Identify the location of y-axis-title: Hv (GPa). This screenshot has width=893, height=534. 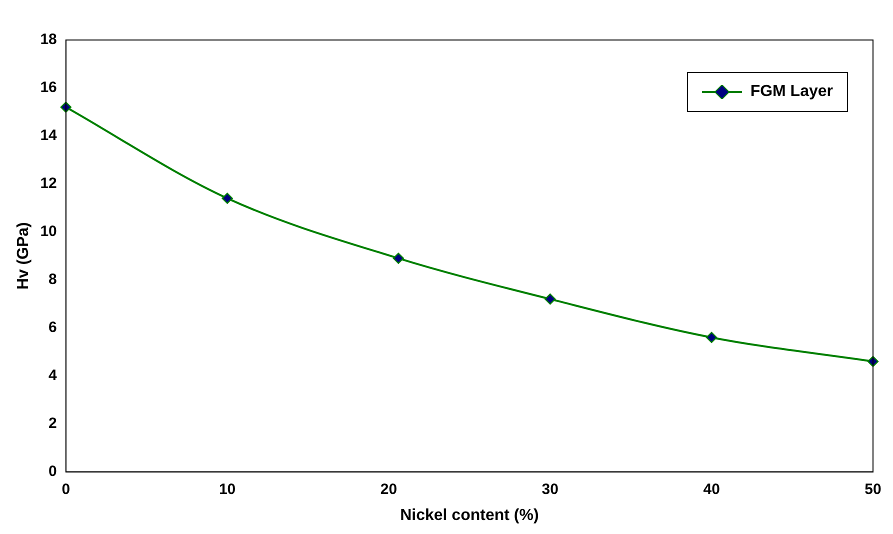
(23, 256).